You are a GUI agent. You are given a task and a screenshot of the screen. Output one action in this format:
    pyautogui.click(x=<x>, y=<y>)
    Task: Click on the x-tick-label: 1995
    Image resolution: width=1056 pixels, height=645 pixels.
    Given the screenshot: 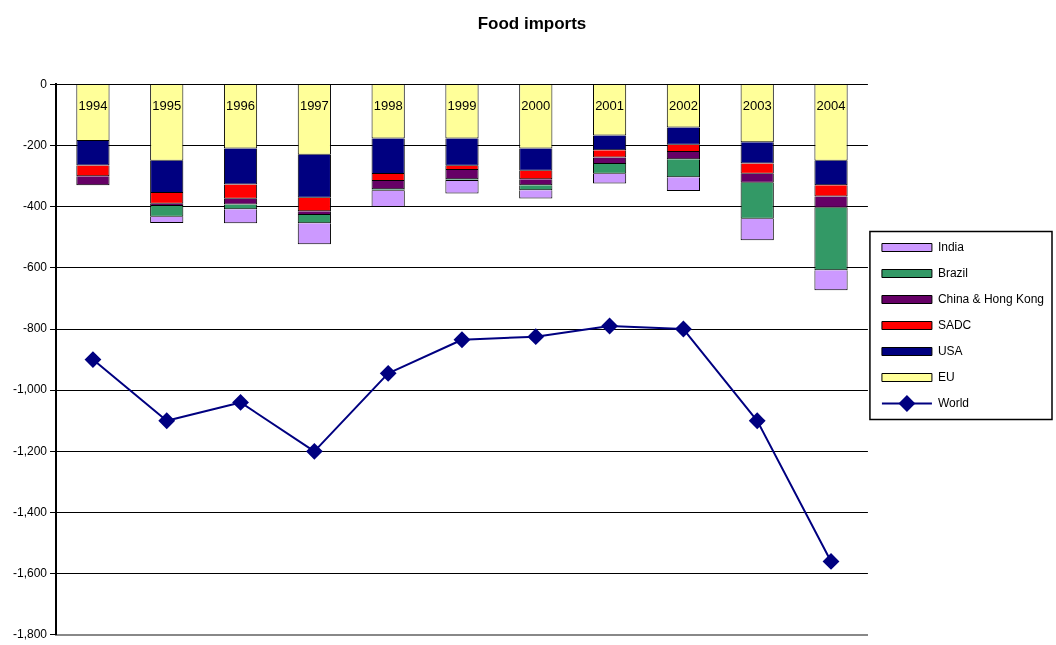 What is the action you would take?
    pyautogui.click(x=167, y=105)
    